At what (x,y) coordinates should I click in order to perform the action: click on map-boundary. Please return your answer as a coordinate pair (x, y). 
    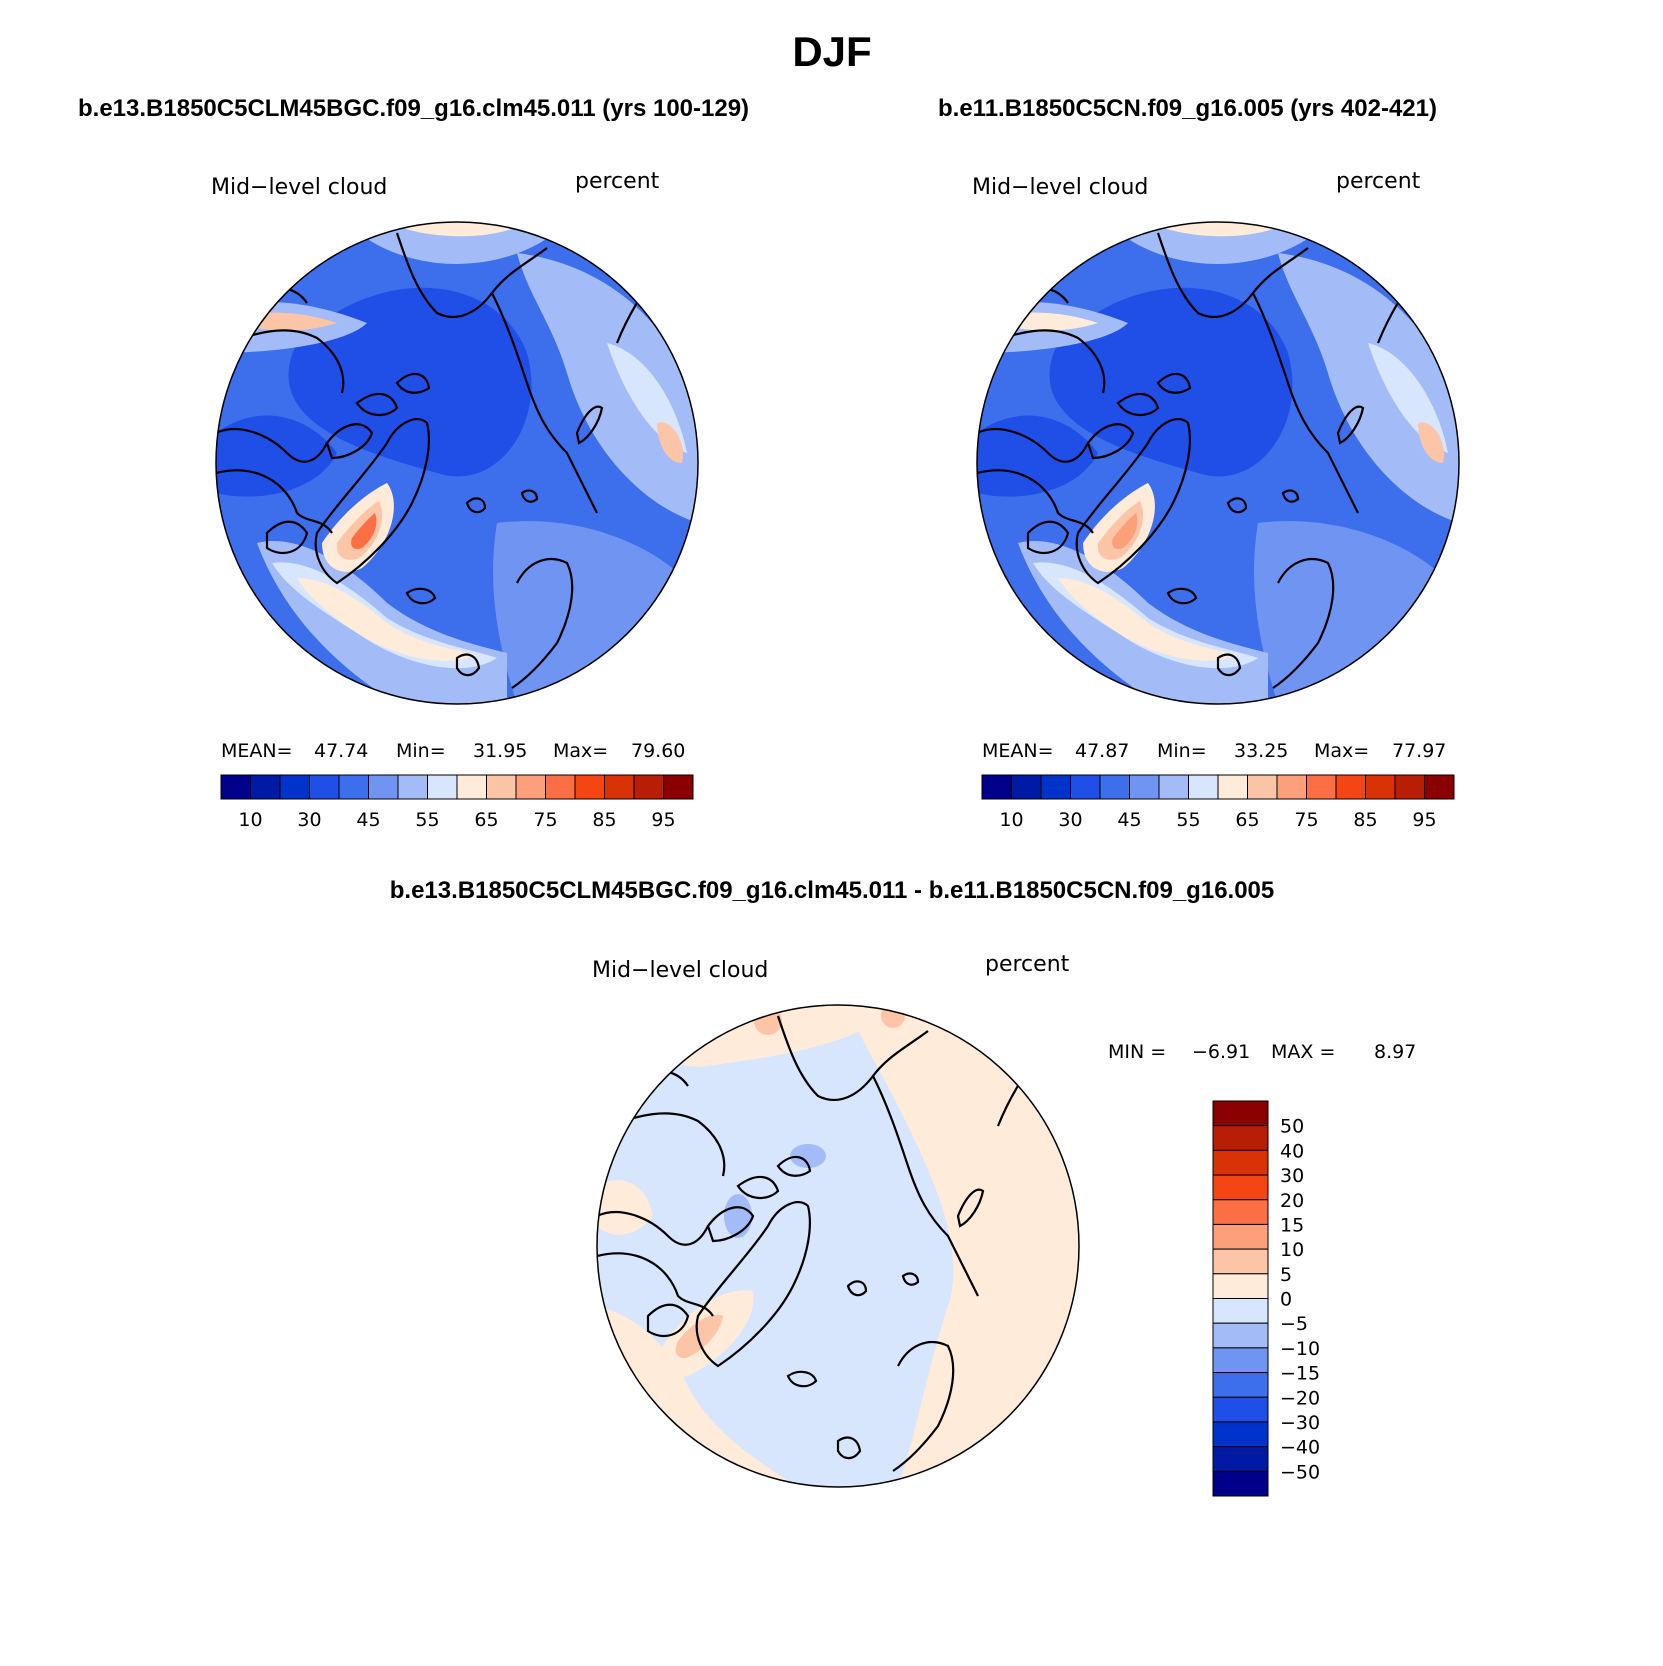
    Looking at the image, I should click on (1218, 463).